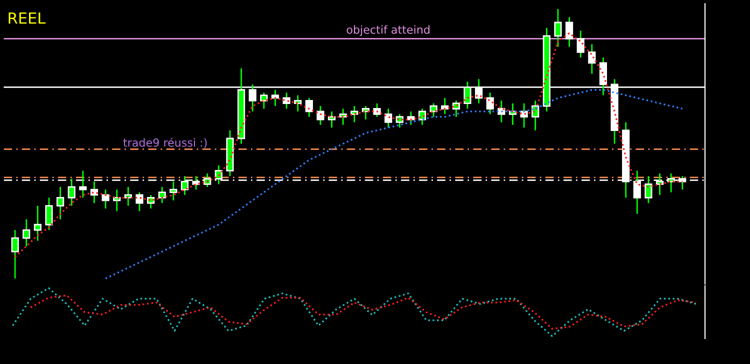 The height and width of the screenshot is (364, 750). Describe the element at coordinates (27, 18) in the screenshot. I see `annotation: REEL` at that location.